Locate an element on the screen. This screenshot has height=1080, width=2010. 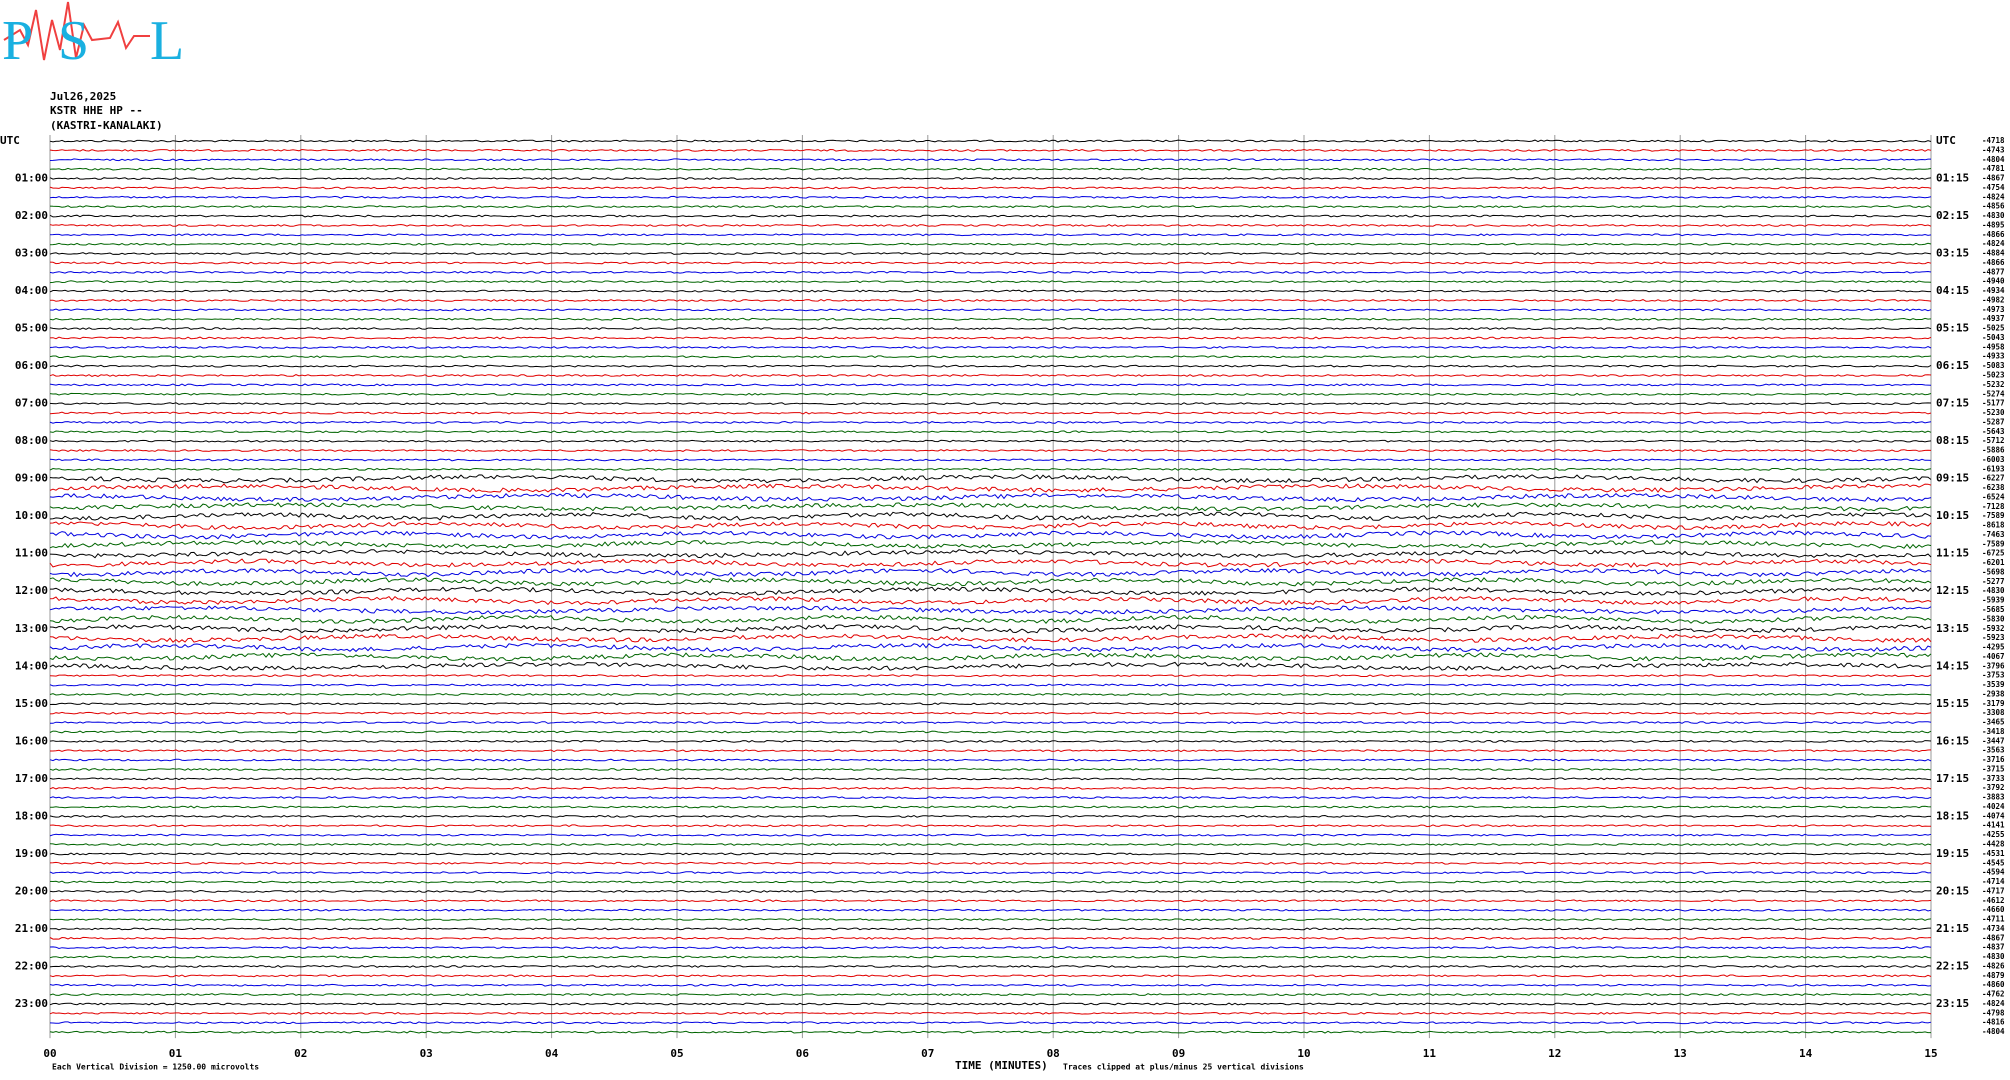
trace-offset: -4826 is located at coordinates (1993, 965).